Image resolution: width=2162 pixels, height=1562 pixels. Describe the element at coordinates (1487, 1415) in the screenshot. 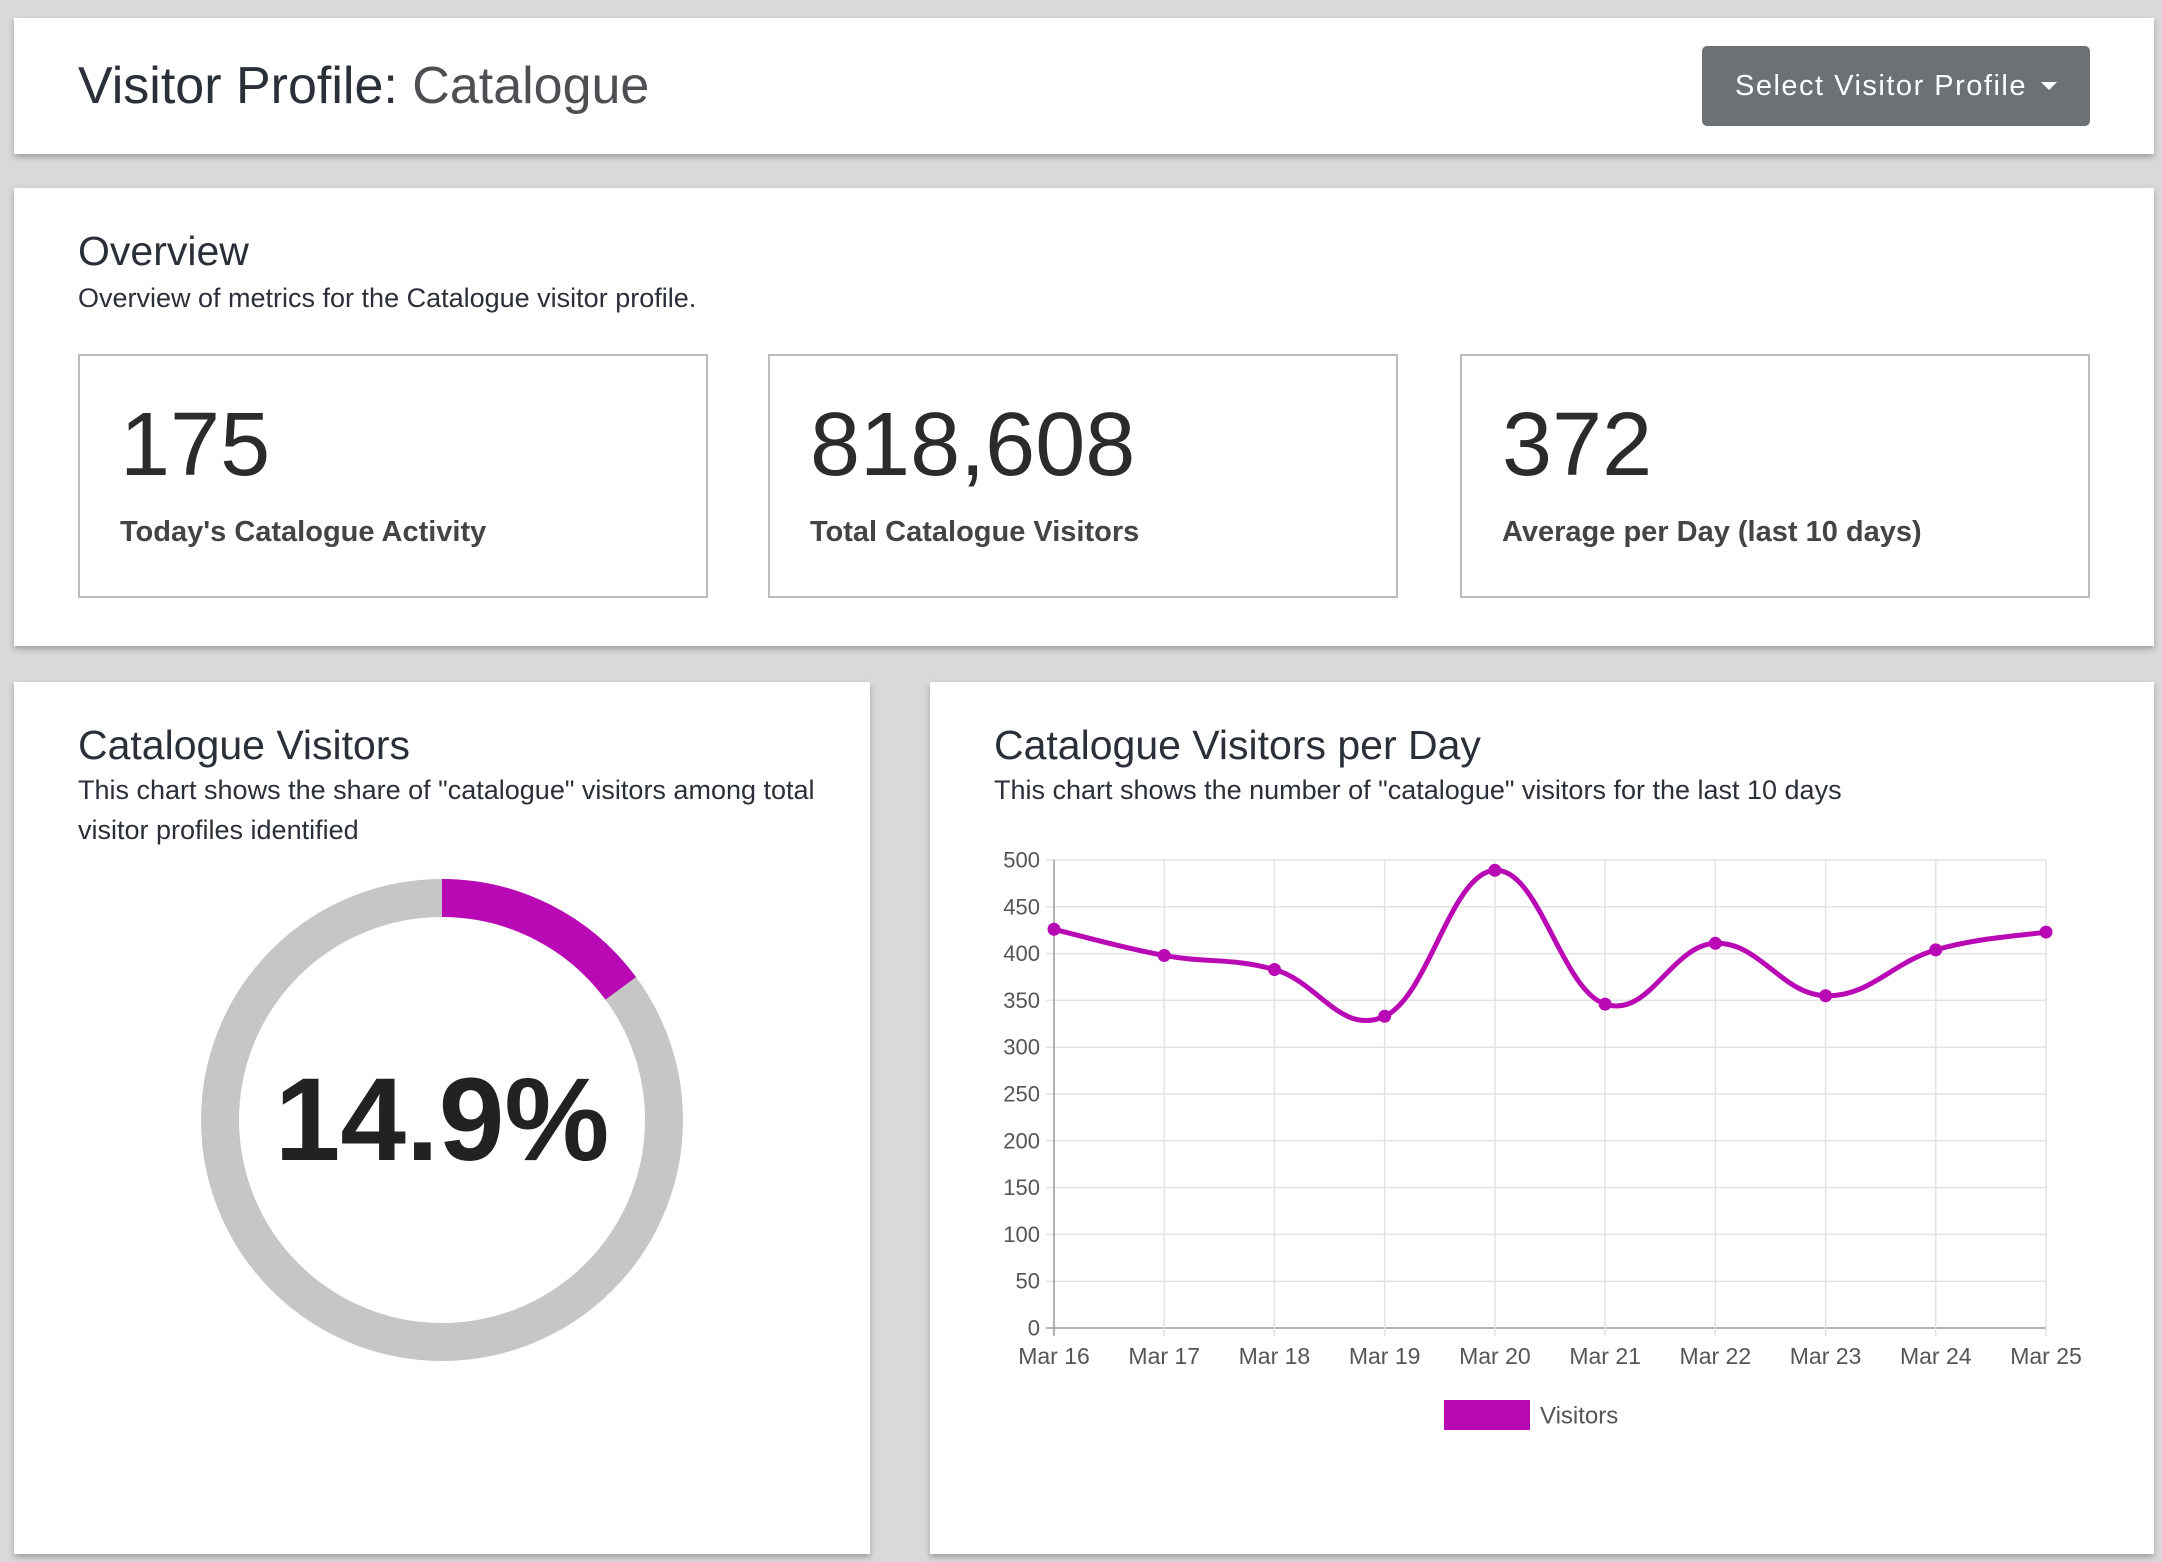

I see `legend-swatch` at that location.